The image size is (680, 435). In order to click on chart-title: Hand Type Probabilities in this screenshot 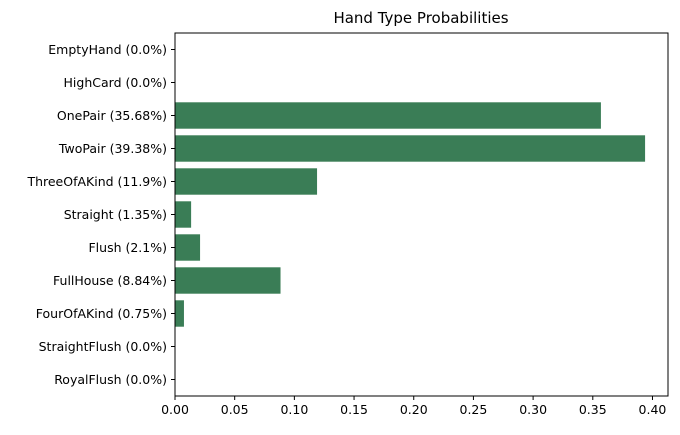, I will do `click(420, 18)`.